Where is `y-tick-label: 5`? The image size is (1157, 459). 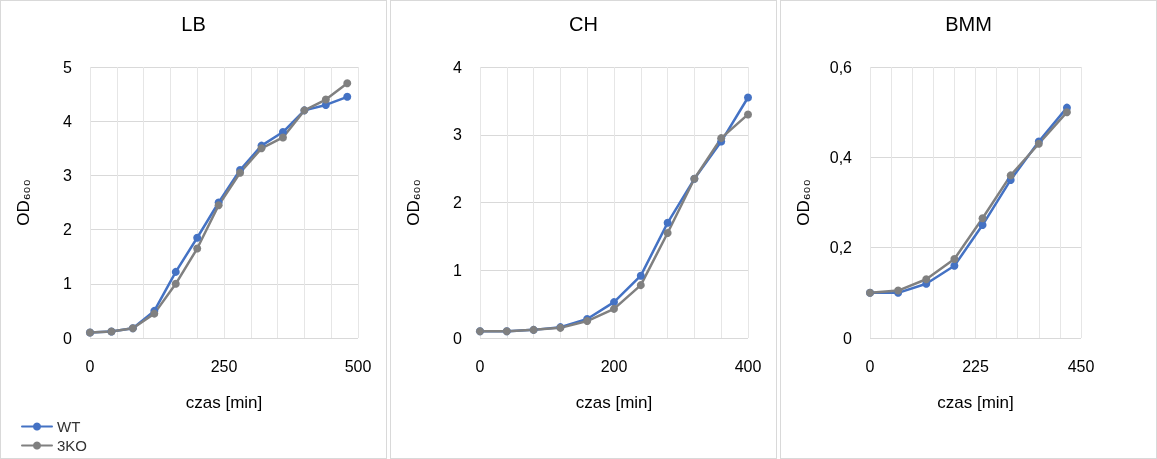 y-tick-label: 5 is located at coordinates (68, 67).